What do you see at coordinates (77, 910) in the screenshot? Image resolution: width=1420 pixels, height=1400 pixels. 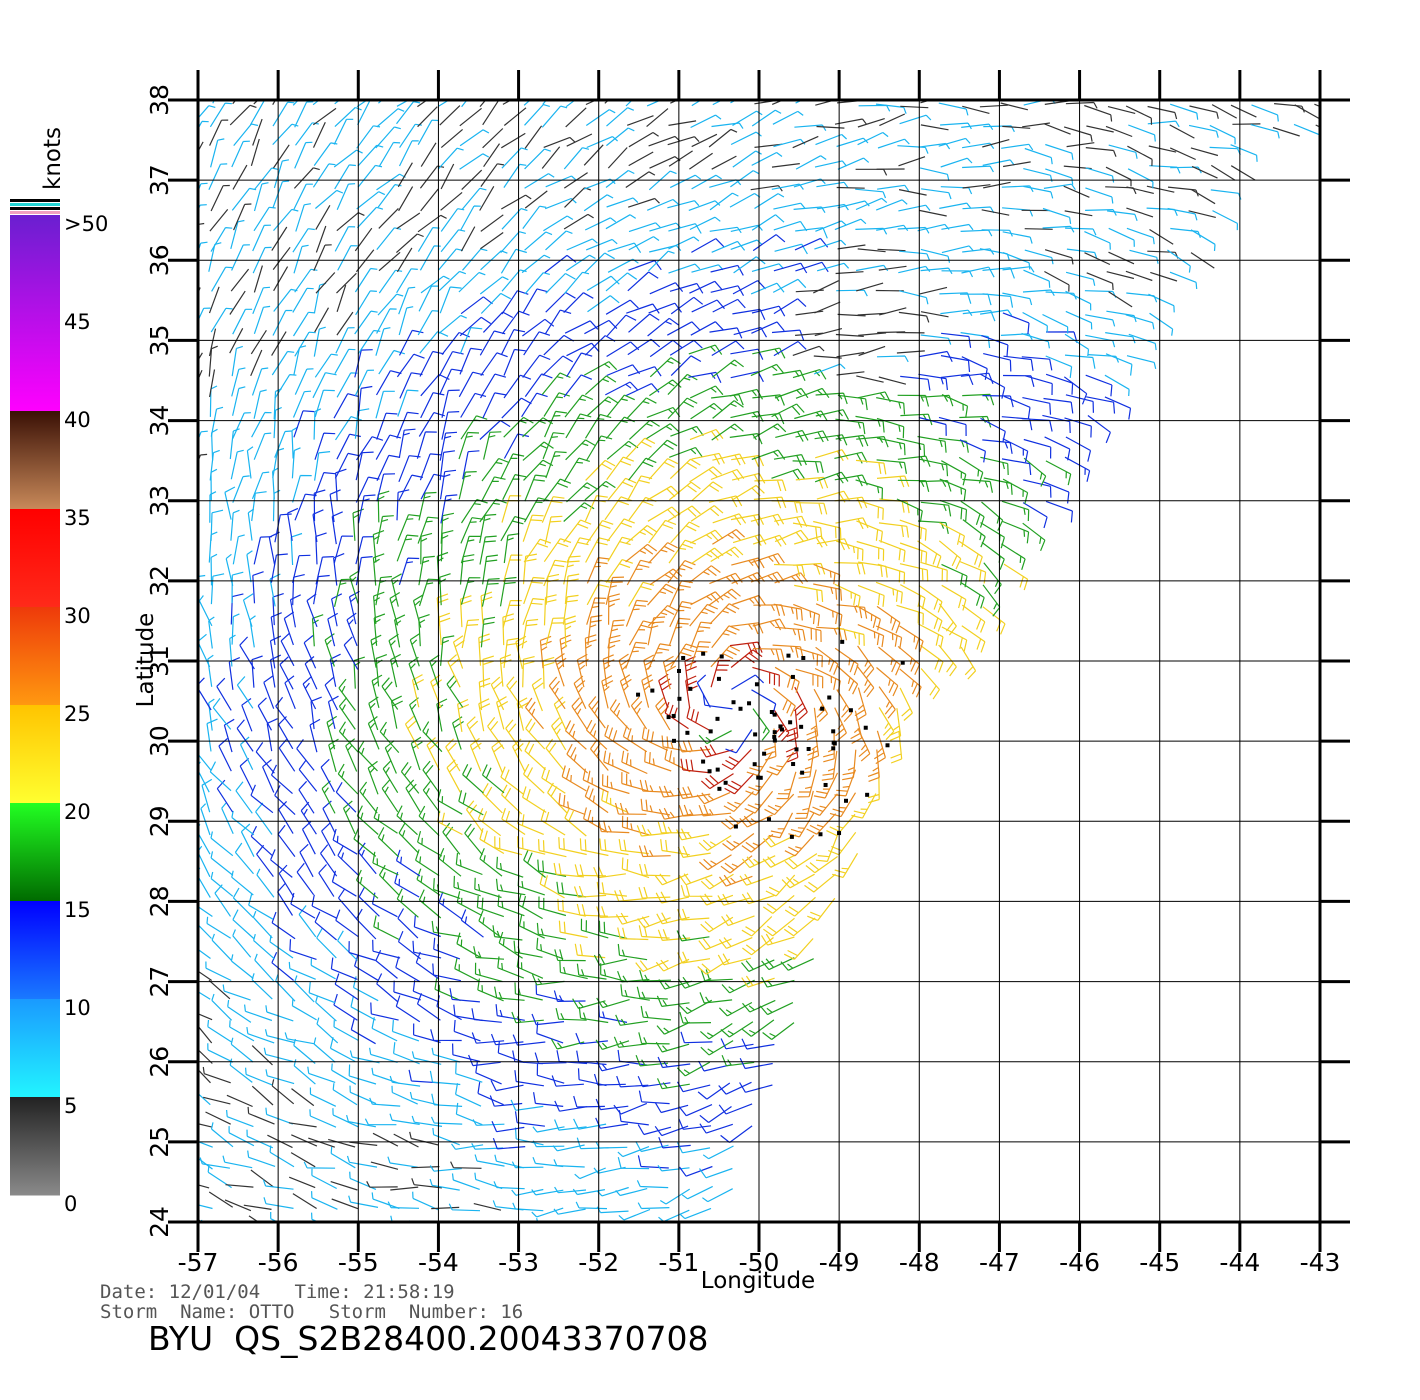 I see `colorbar-tick-label: 15` at bounding box center [77, 910].